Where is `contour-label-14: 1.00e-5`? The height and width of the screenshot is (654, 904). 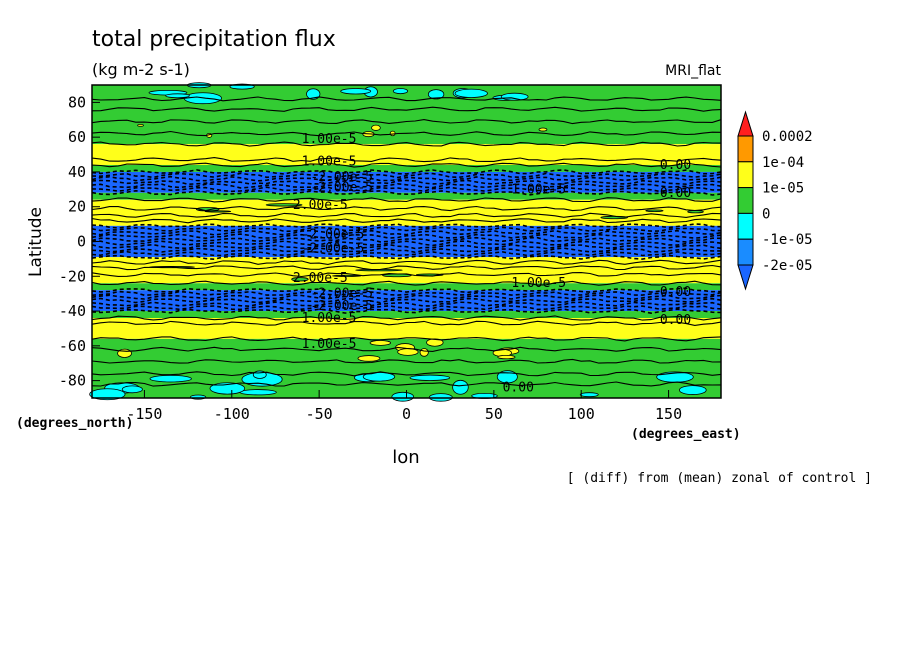 contour-label-14: 1.00e-5 is located at coordinates (329, 318).